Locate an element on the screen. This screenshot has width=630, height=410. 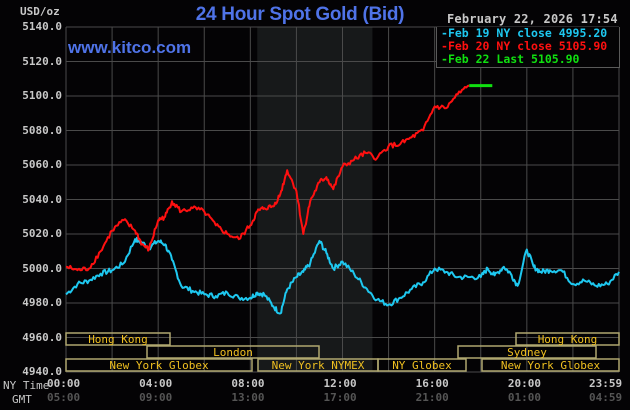
x-tick-gmt: 17:00 is located at coordinates (340, 397).